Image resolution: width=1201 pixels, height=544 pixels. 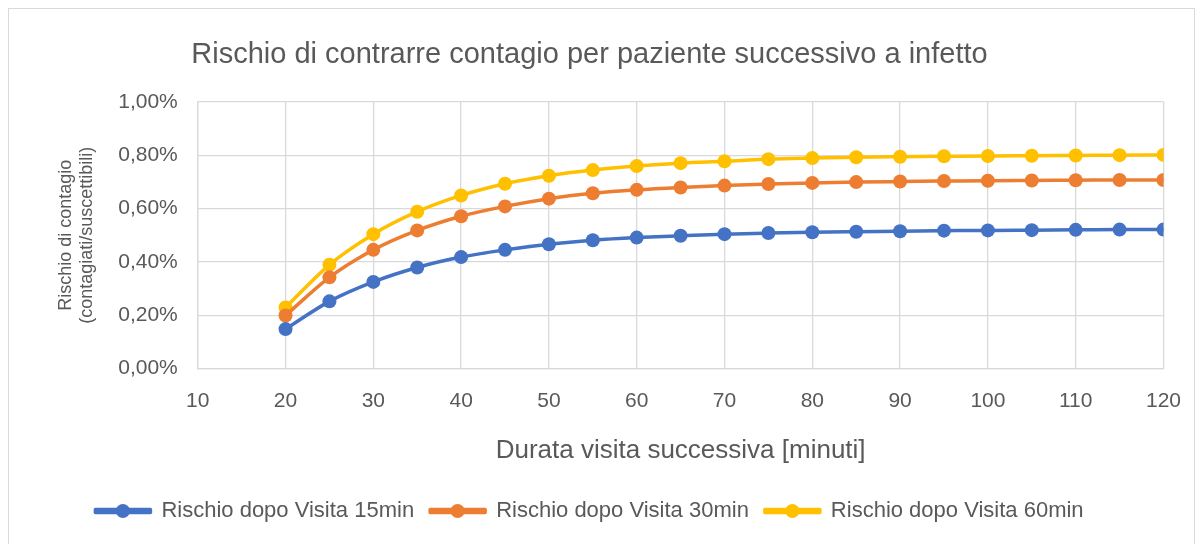 What do you see at coordinates (148, 314) in the screenshot?
I see `y-tick-label: 0,20%` at bounding box center [148, 314].